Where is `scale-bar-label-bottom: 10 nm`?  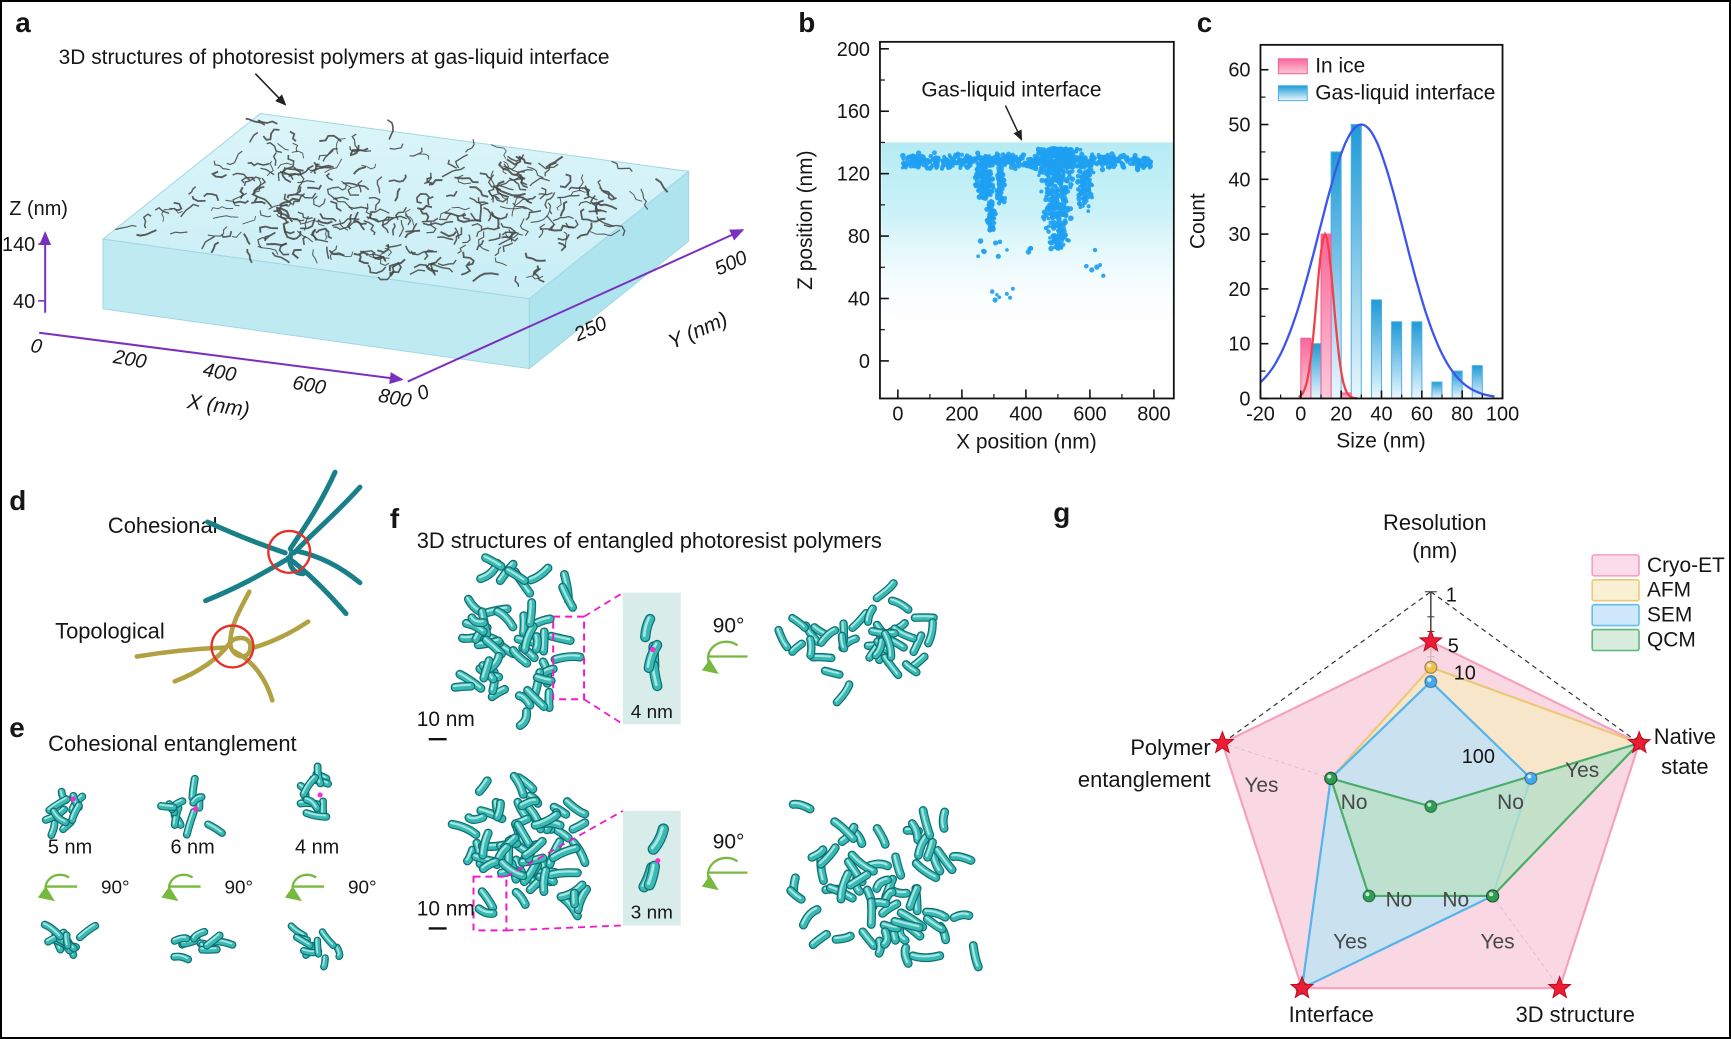 scale-bar-label-bottom: 10 nm is located at coordinates (446, 908).